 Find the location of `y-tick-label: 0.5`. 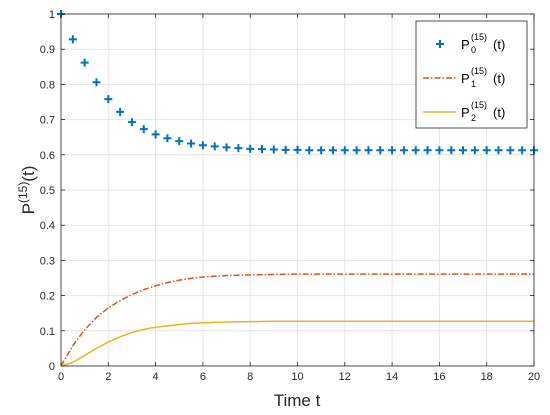

y-tick-label: 0.5 is located at coordinates (47, 191).